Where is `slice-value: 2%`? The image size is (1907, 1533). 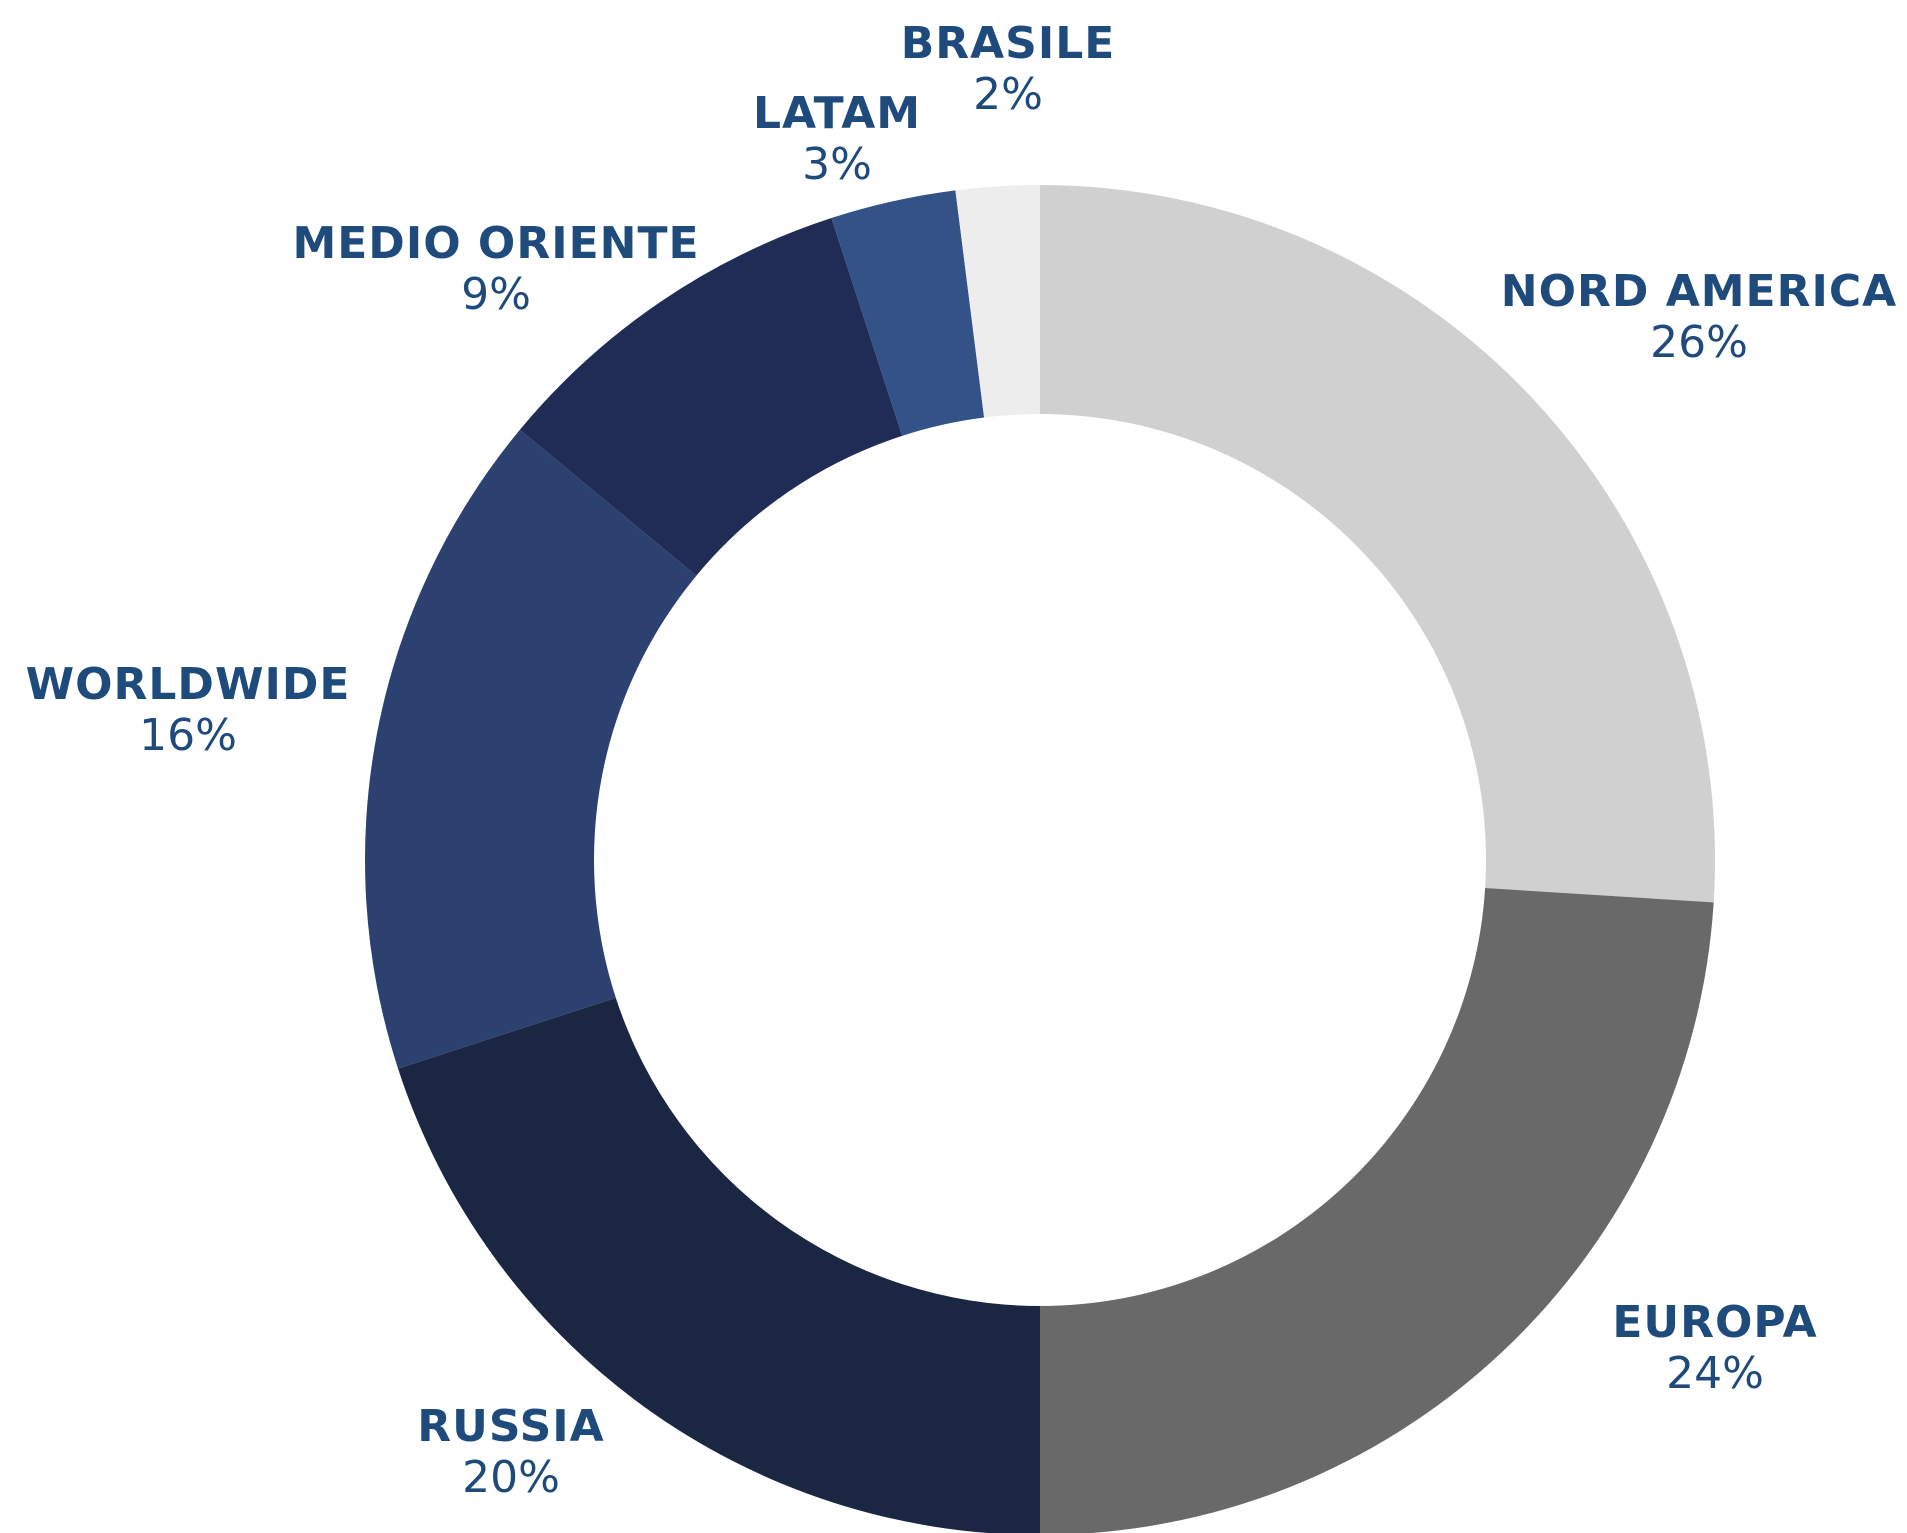
slice-value: 2% is located at coordinates (1008, 94).